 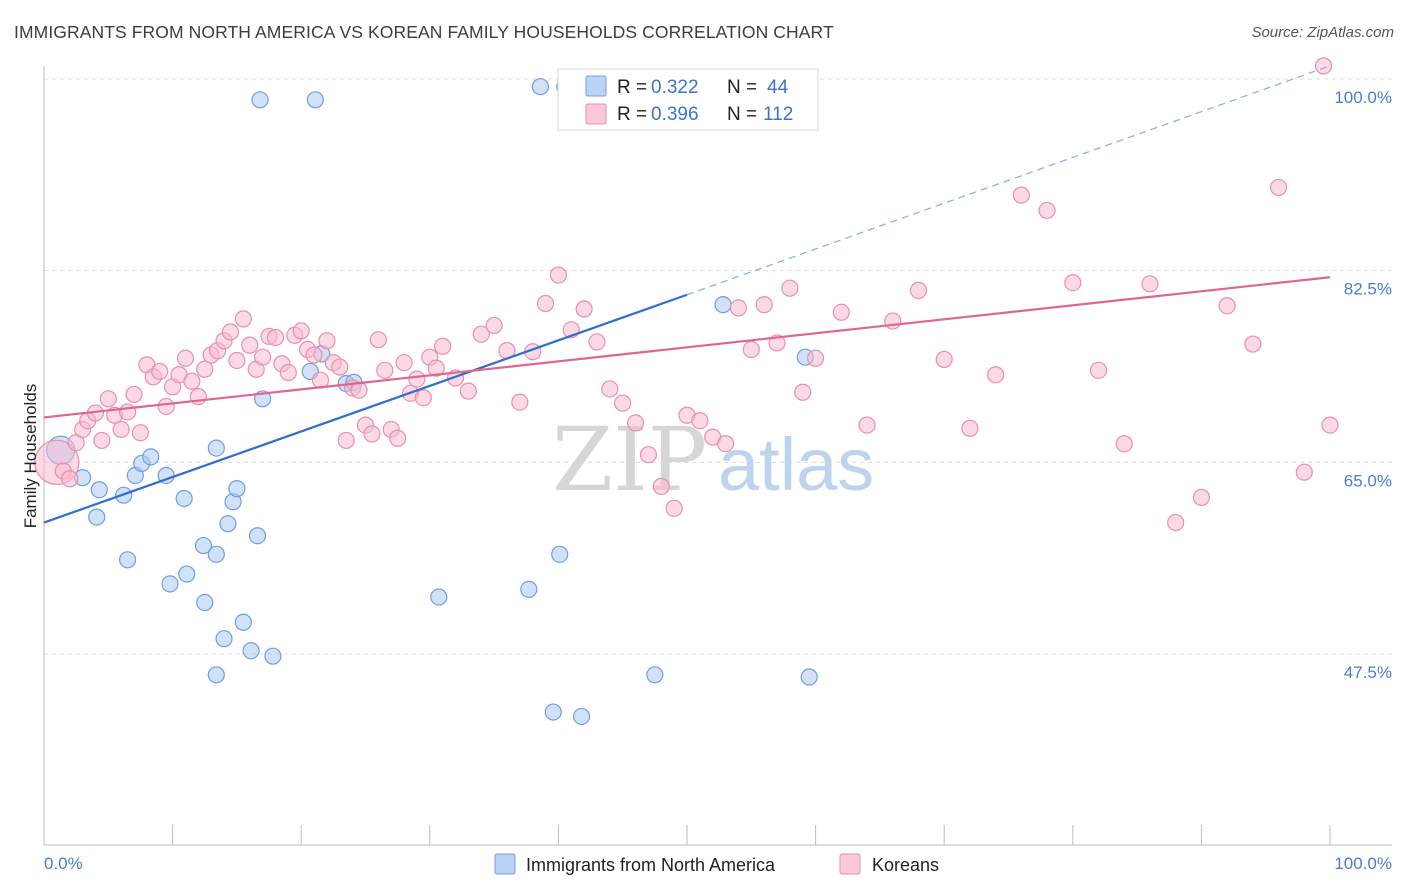 I want to click on legend-r-label-1: R =, so click(x=632, y=87).